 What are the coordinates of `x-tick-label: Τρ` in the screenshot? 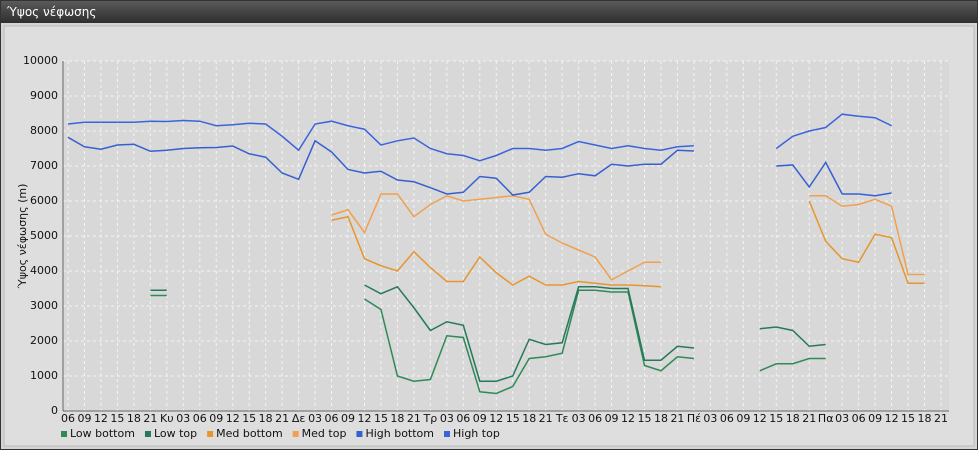 It's located at (430, 418).